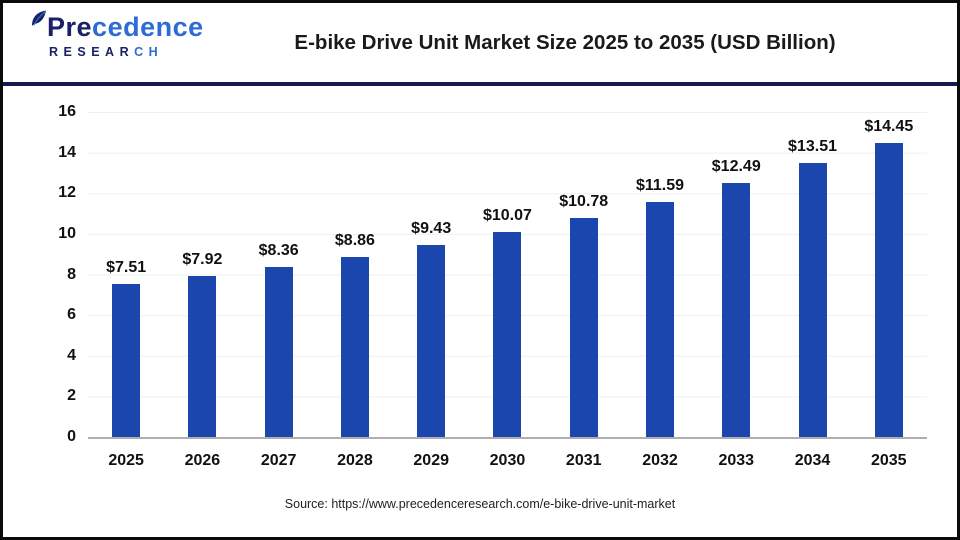 Image resolution: width=960 pixels, height=540 pixels. Describe the element at coordinates (812, 146) in the screenshot. I see `bar-value-label: $13.51` at that location.